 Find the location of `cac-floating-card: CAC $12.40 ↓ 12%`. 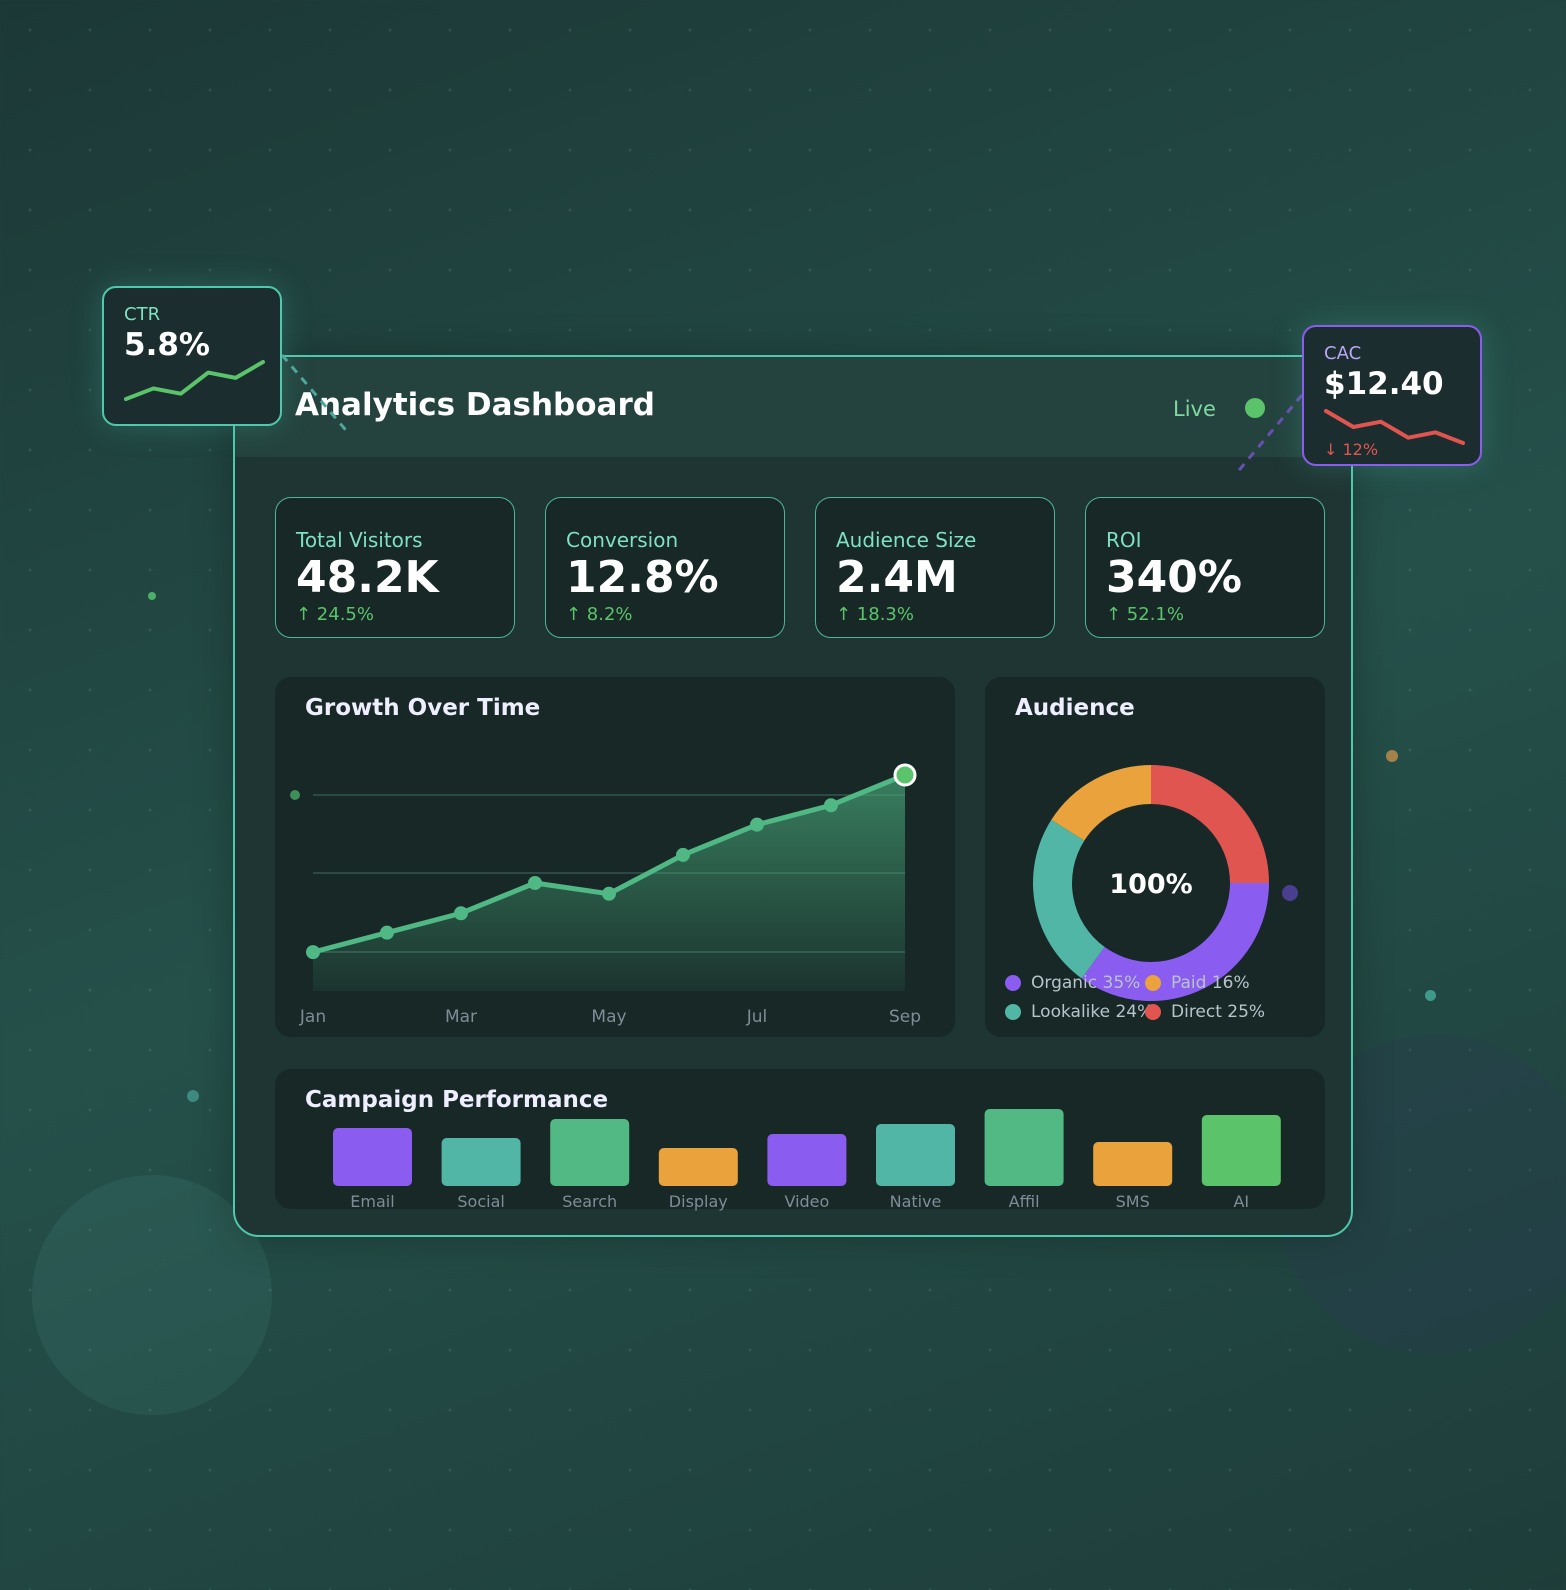

cac-floating-card: CAC $12.40 ↓ 12% is located at coordinates (1392, 395).